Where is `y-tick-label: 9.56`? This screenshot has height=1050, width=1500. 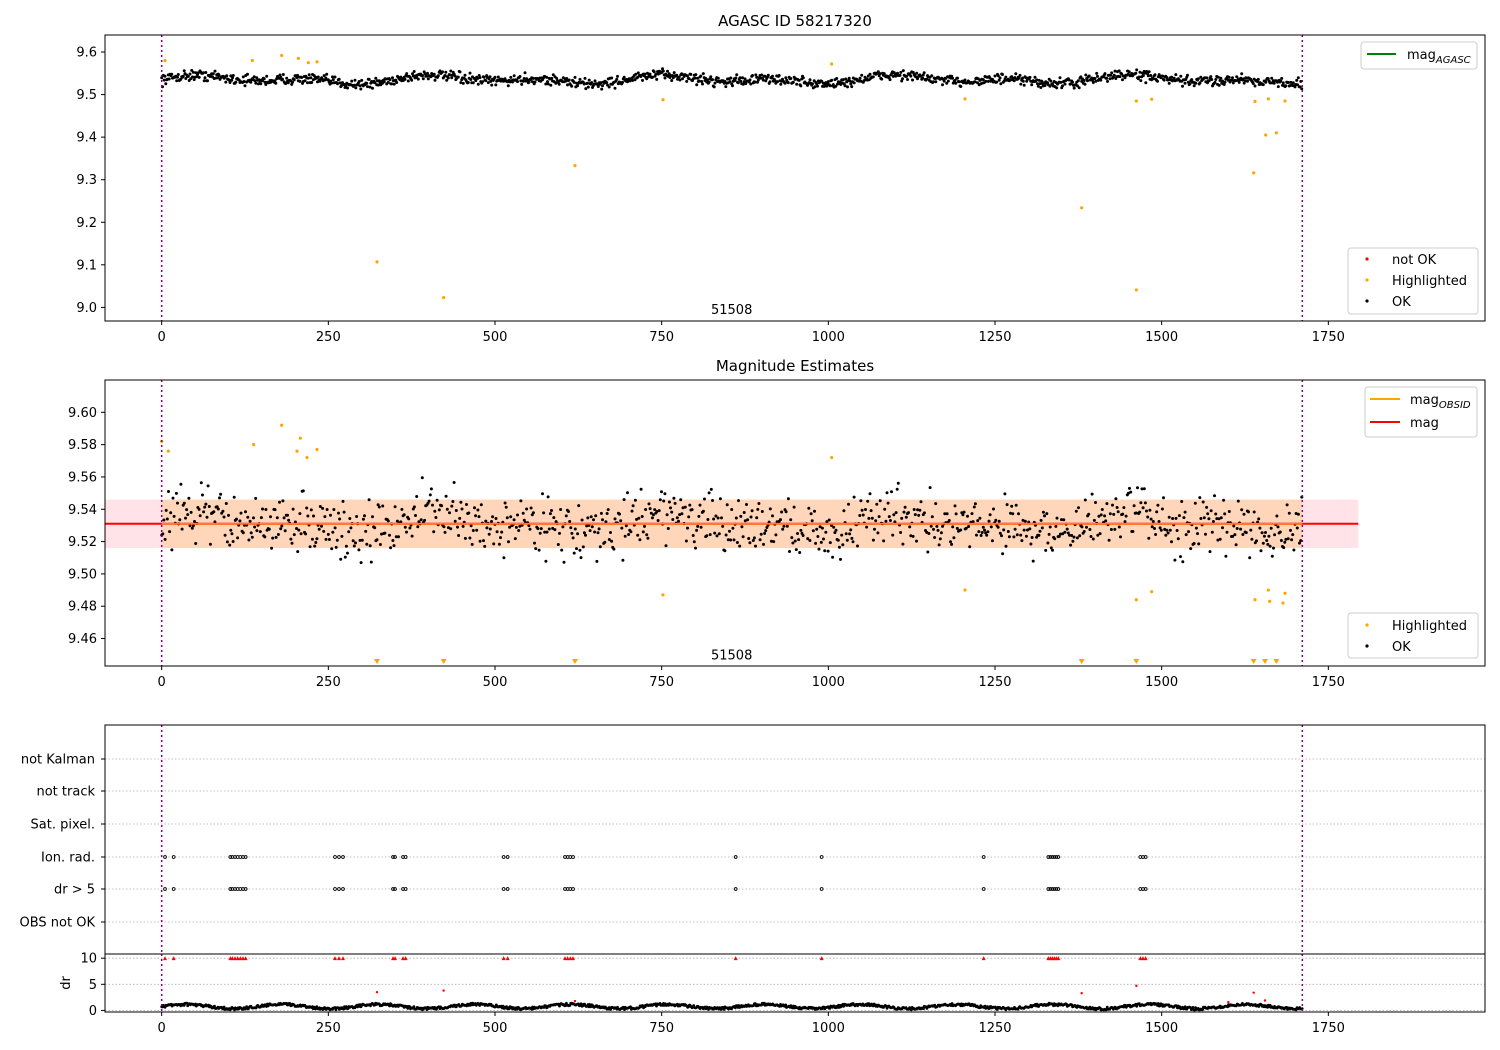
y-tick-label: 9.56 is located at coordinates (82, 477).